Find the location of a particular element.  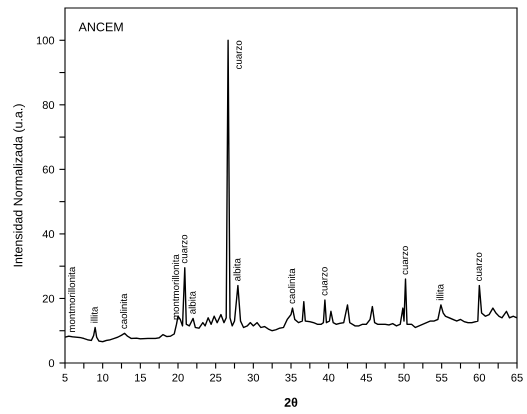

x-tick-label: 25 is located at coordinates (216, 378).